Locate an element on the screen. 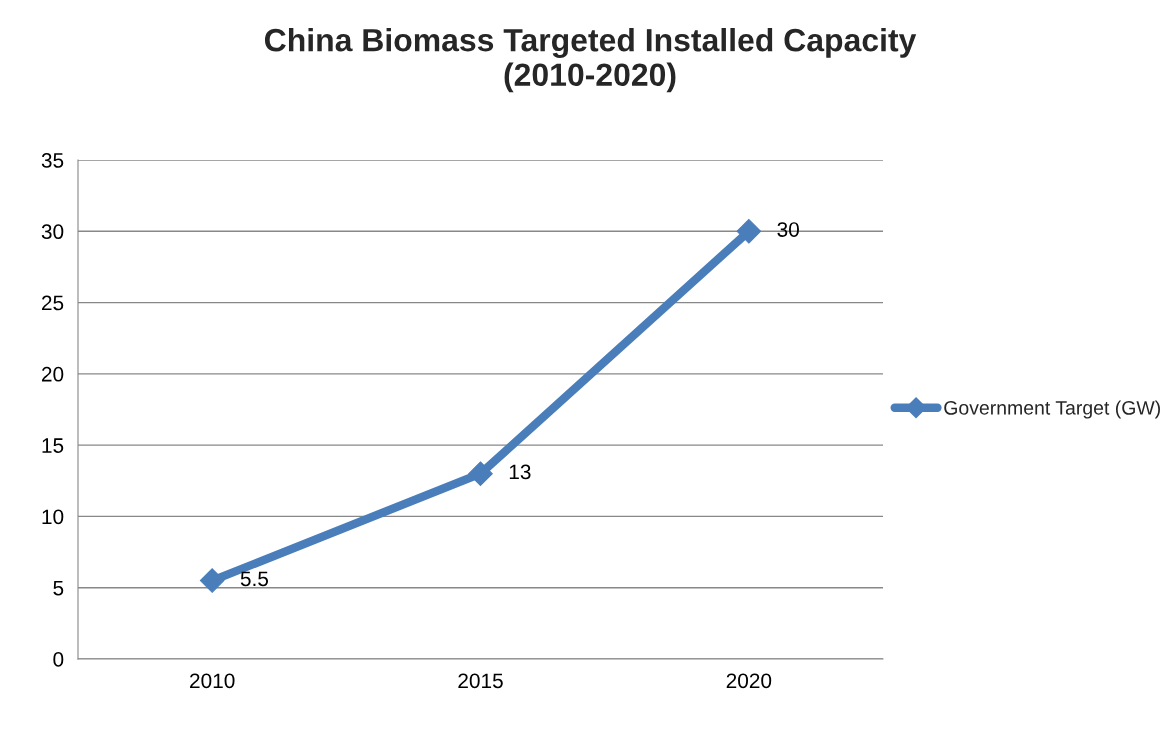 The height and width of the screenshot is (732, 1170). data-label: 5.5 is located at coordinates (254, 579).